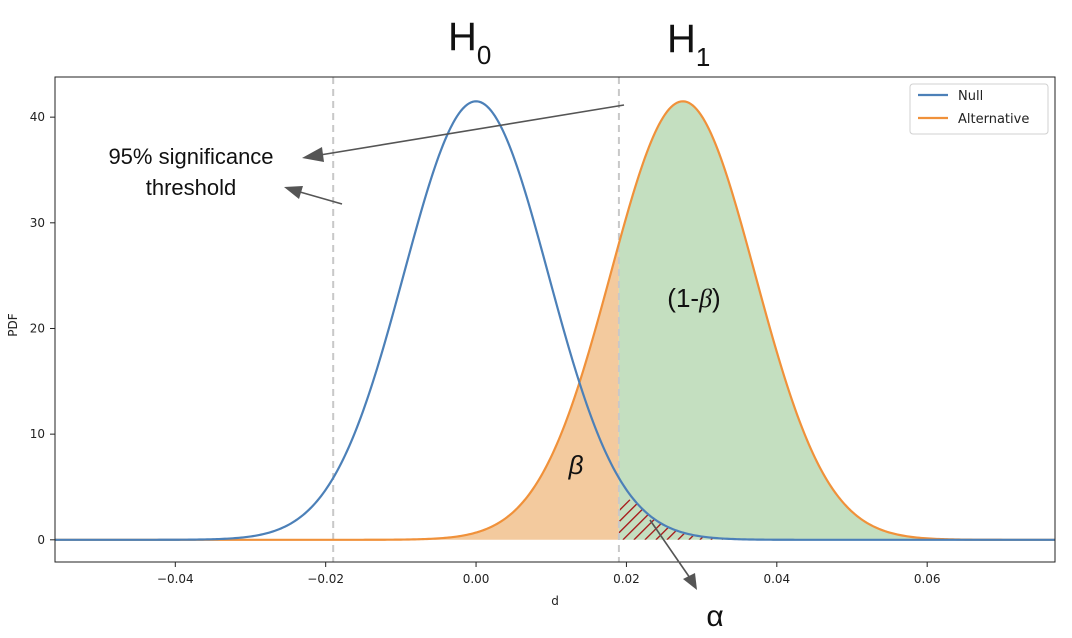 The image size is (1072, 638). Describe the element at coordinates (714, 616) in the screenshot. I see `alpha-label: α` at that location.